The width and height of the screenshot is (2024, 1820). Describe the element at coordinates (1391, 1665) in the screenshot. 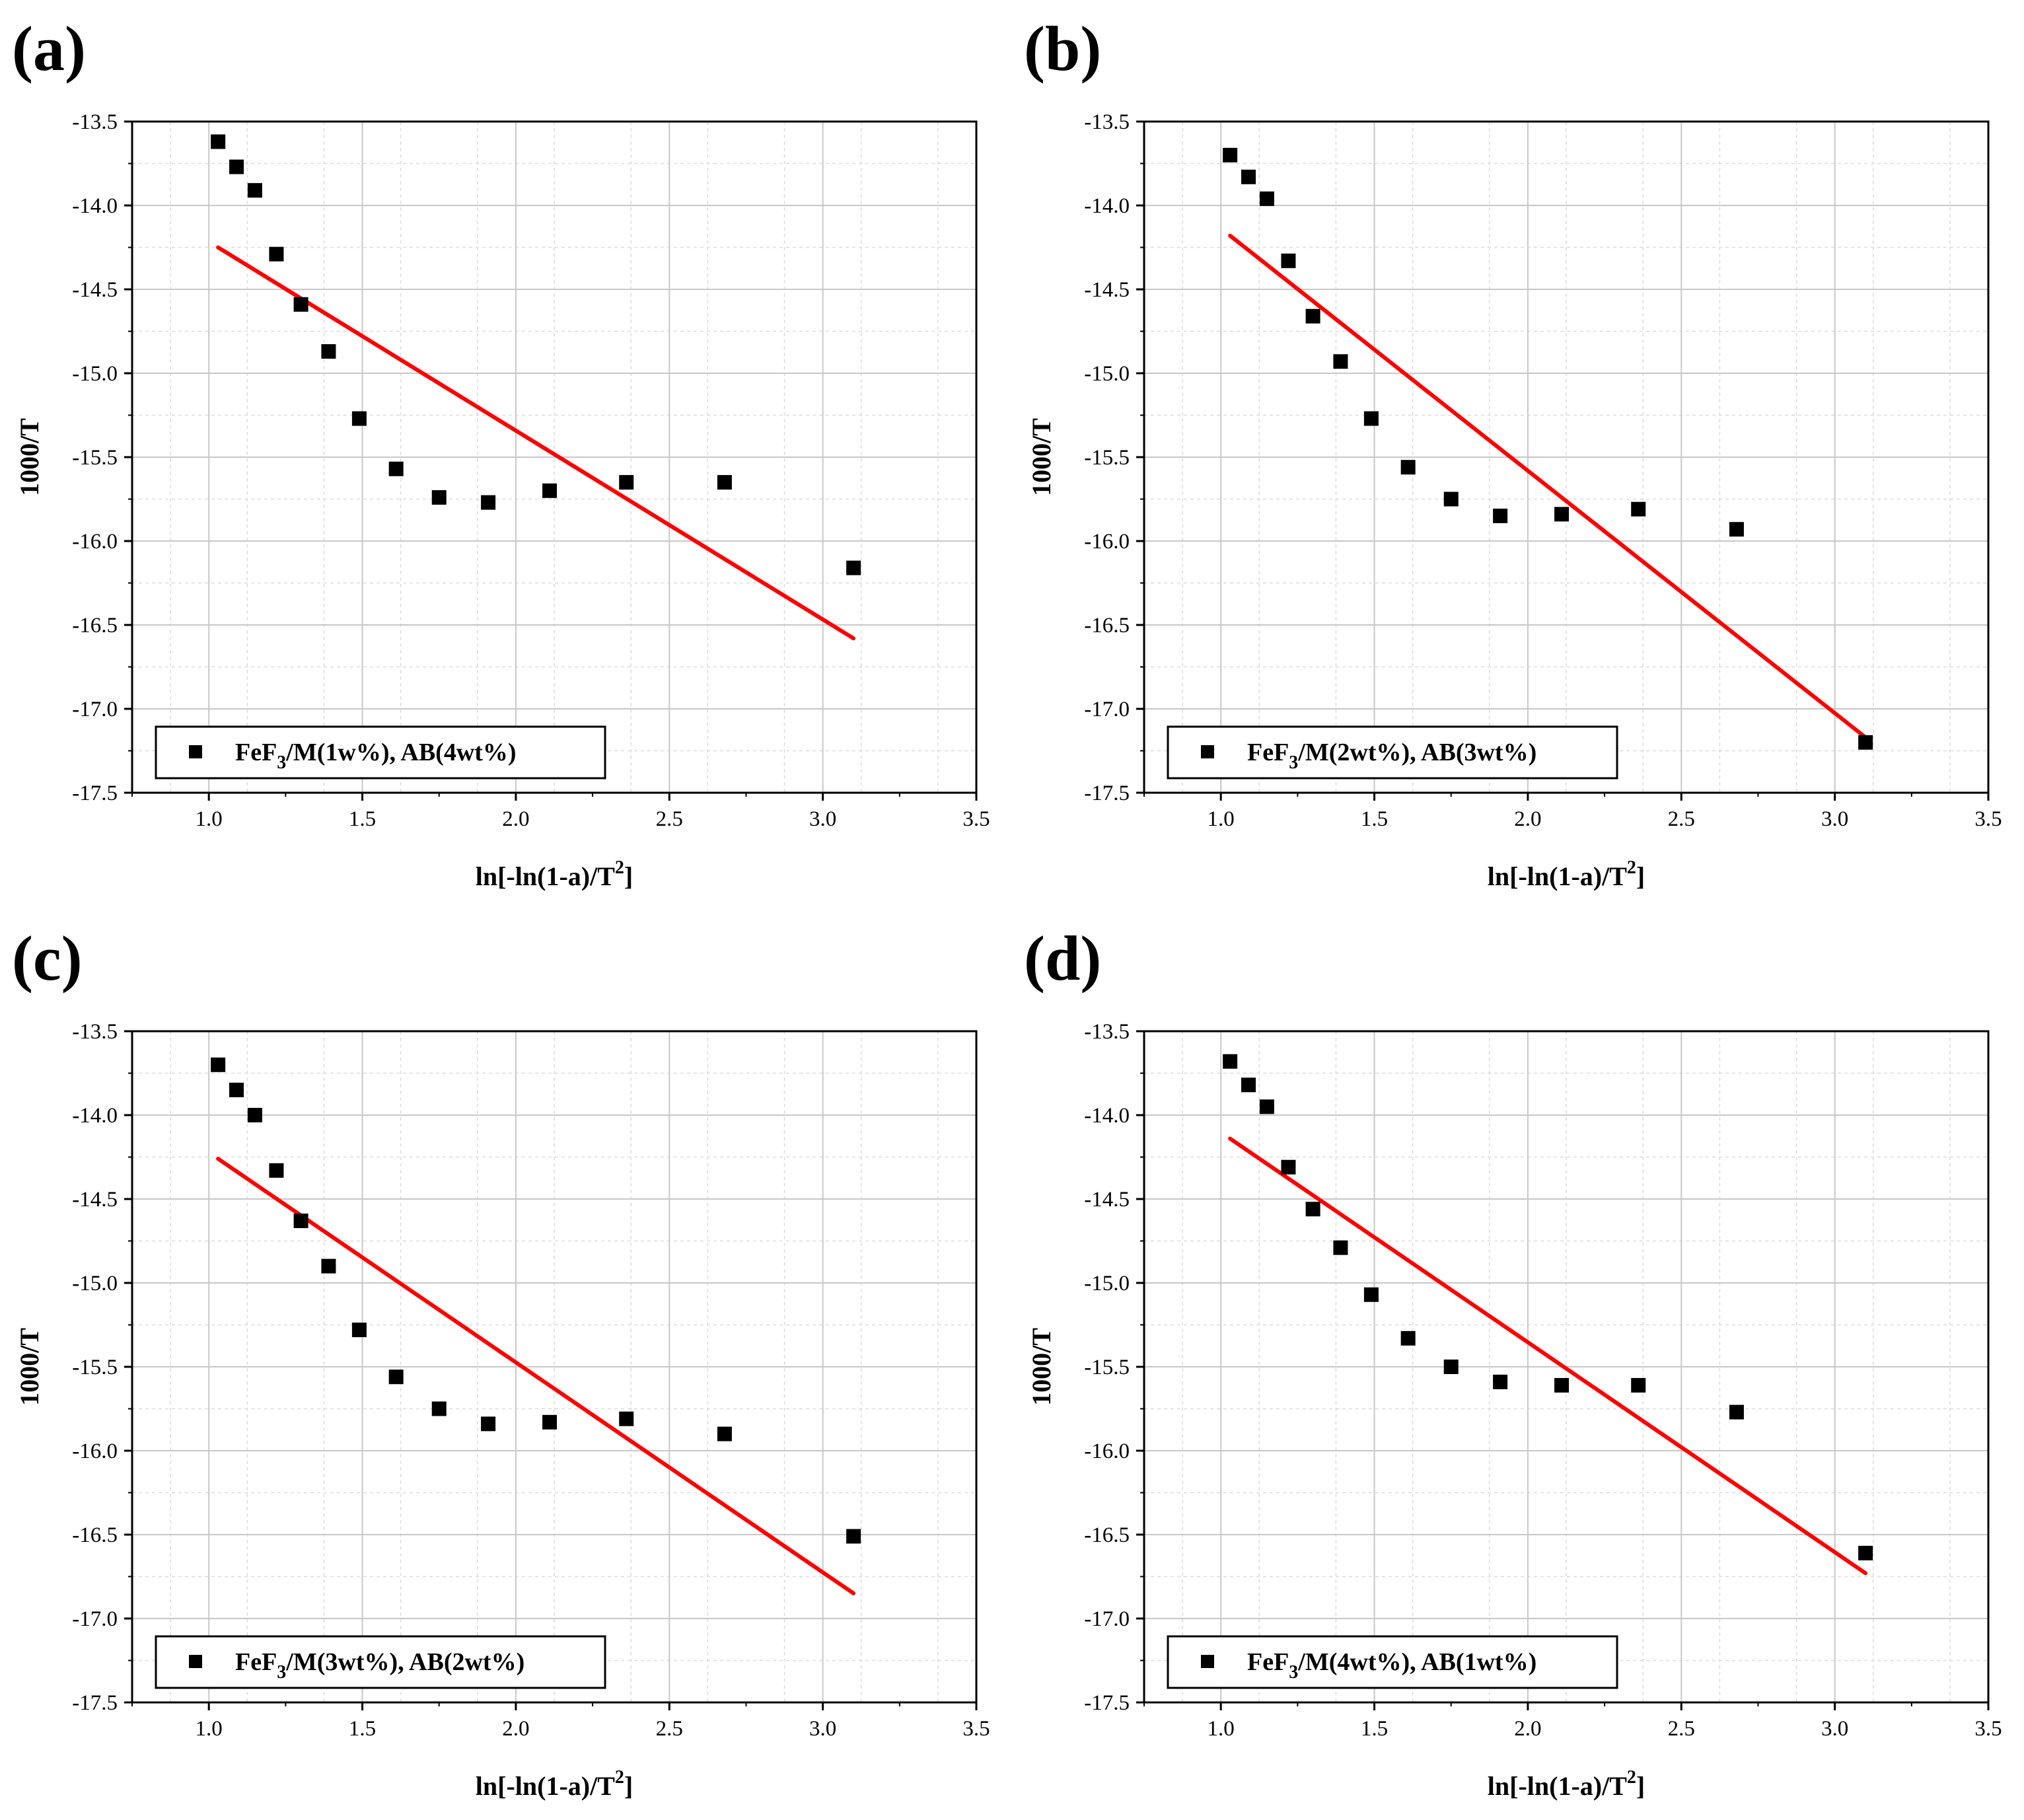

I see `legend-label: FeF3/M(4wt%), AB(1wt%)` at that location.